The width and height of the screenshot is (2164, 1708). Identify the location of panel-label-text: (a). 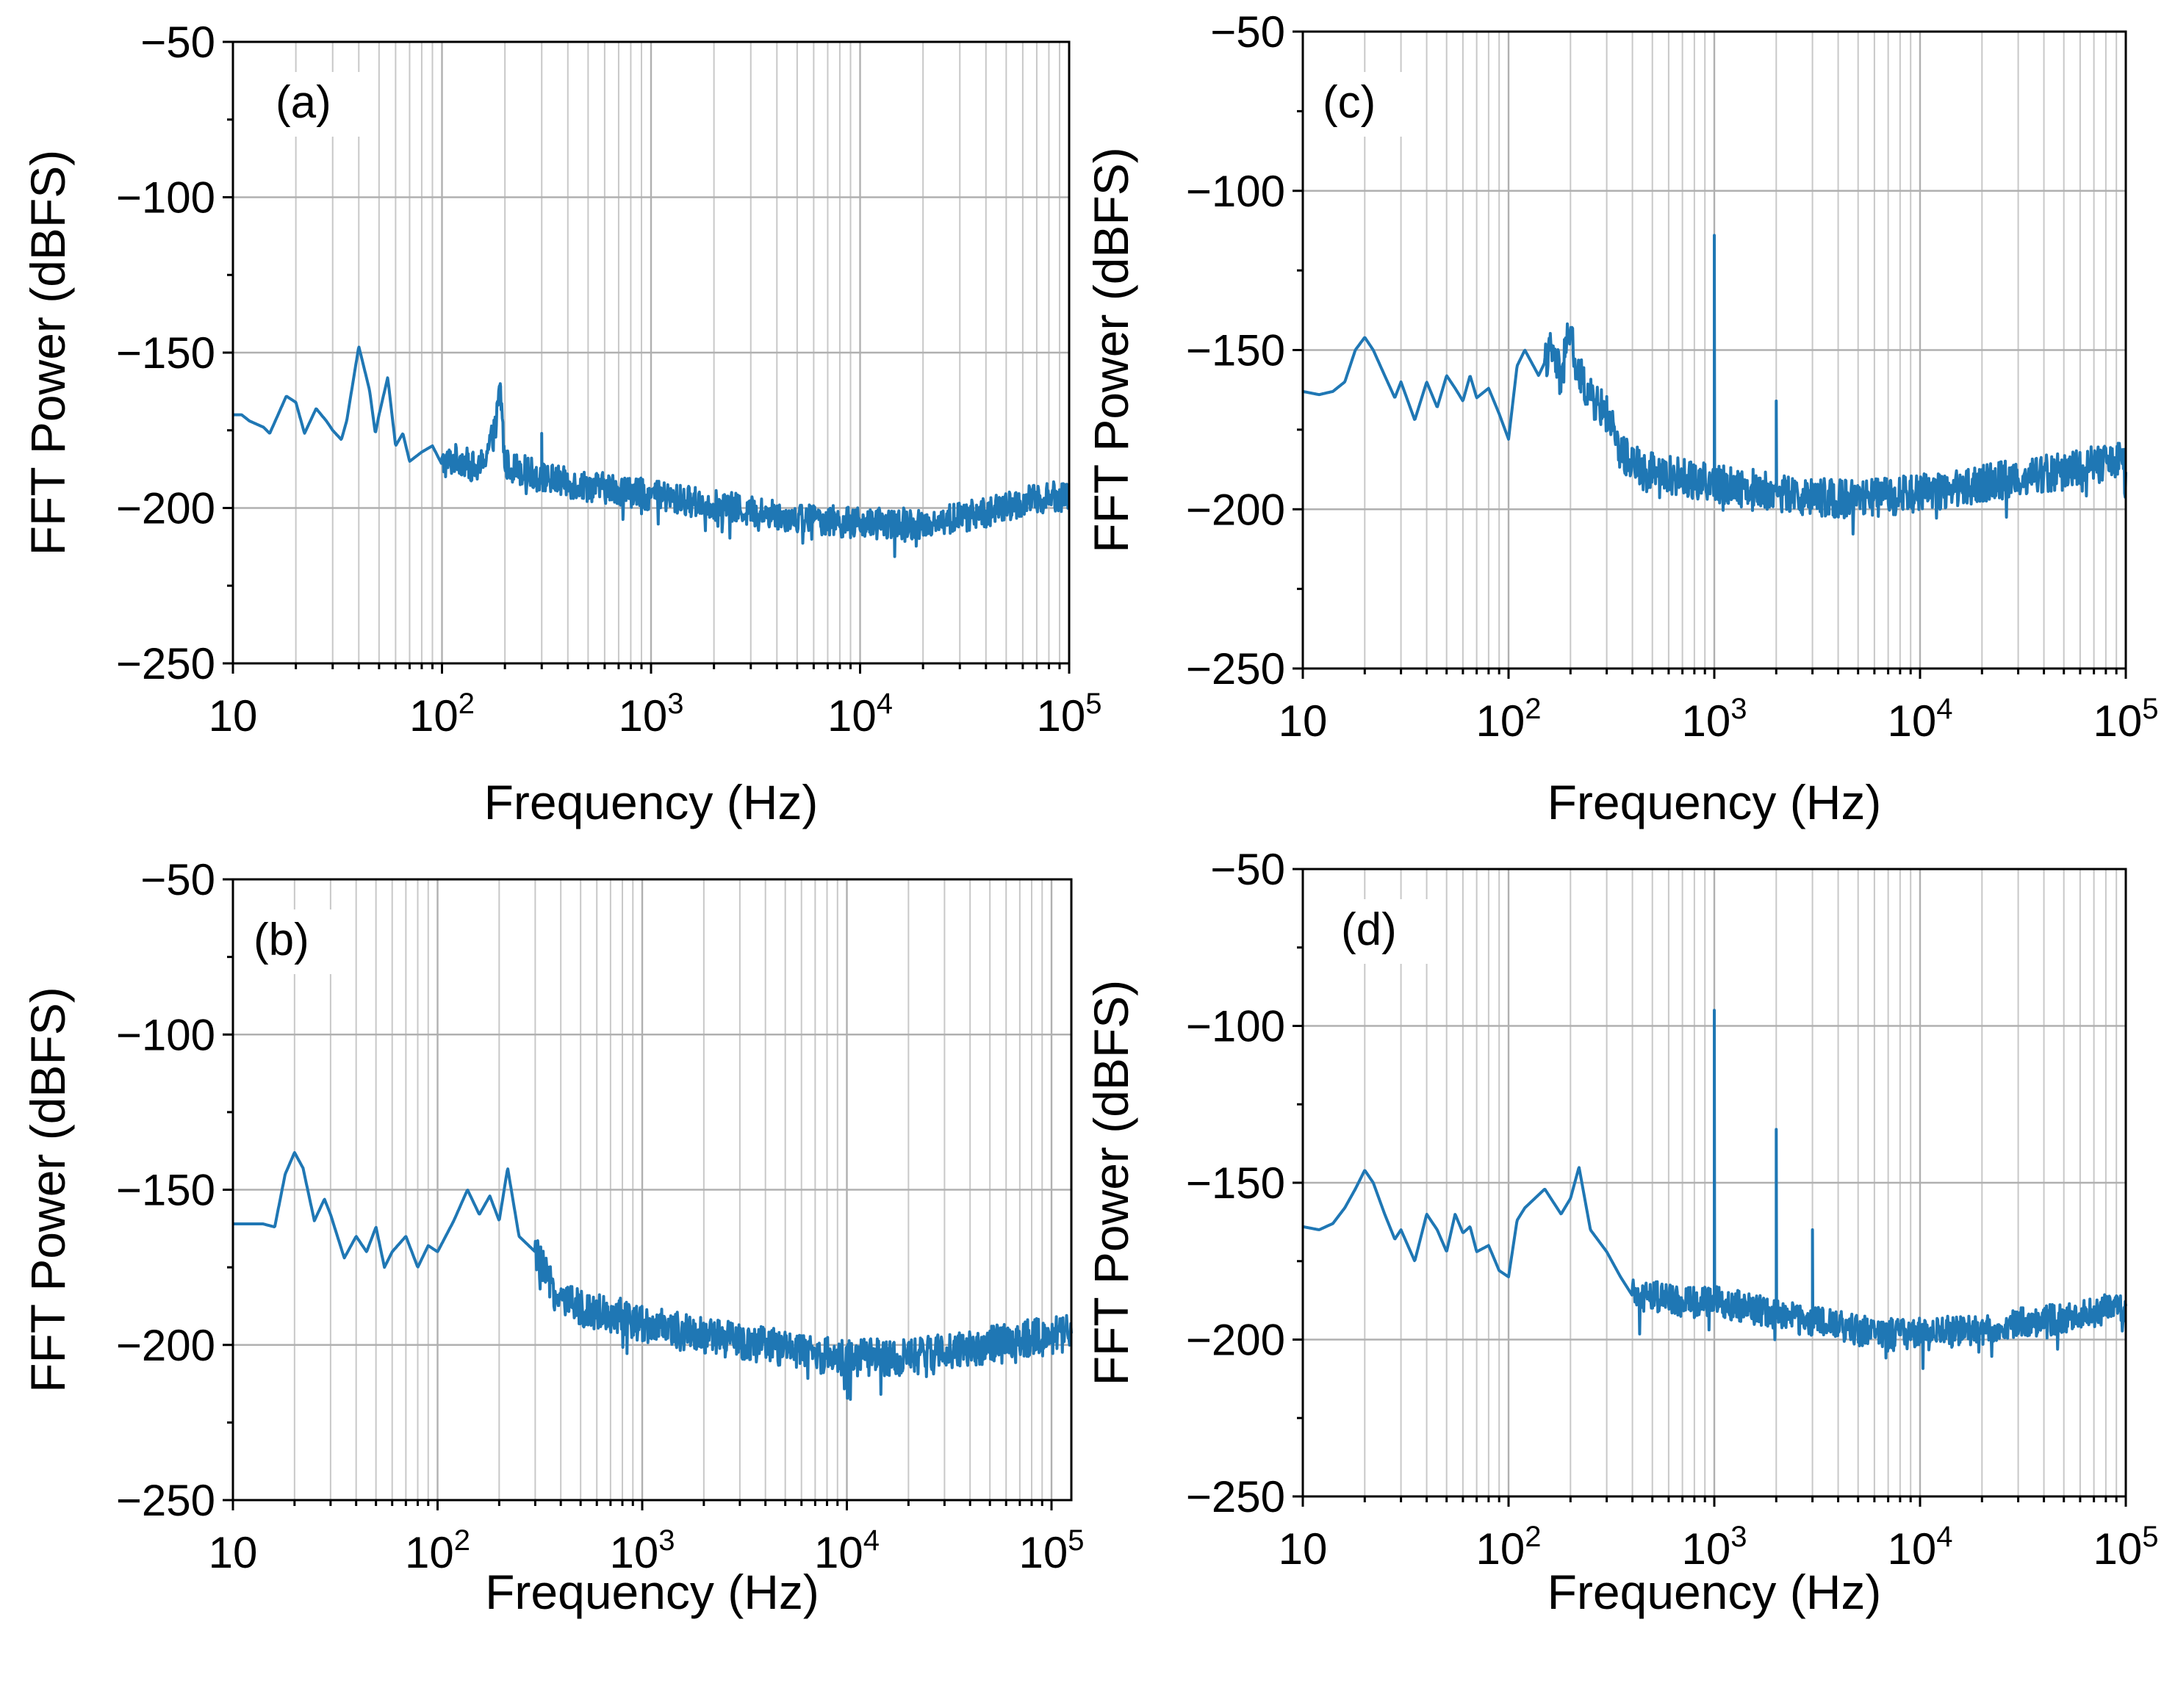
(303, 103).